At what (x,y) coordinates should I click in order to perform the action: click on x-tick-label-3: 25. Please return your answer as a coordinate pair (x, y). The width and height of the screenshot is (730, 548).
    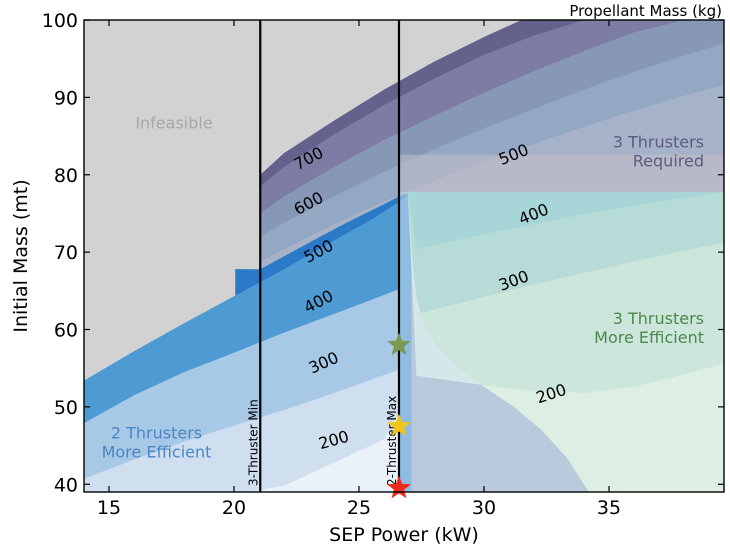
    Looking at the image, I should click on (359, 508).